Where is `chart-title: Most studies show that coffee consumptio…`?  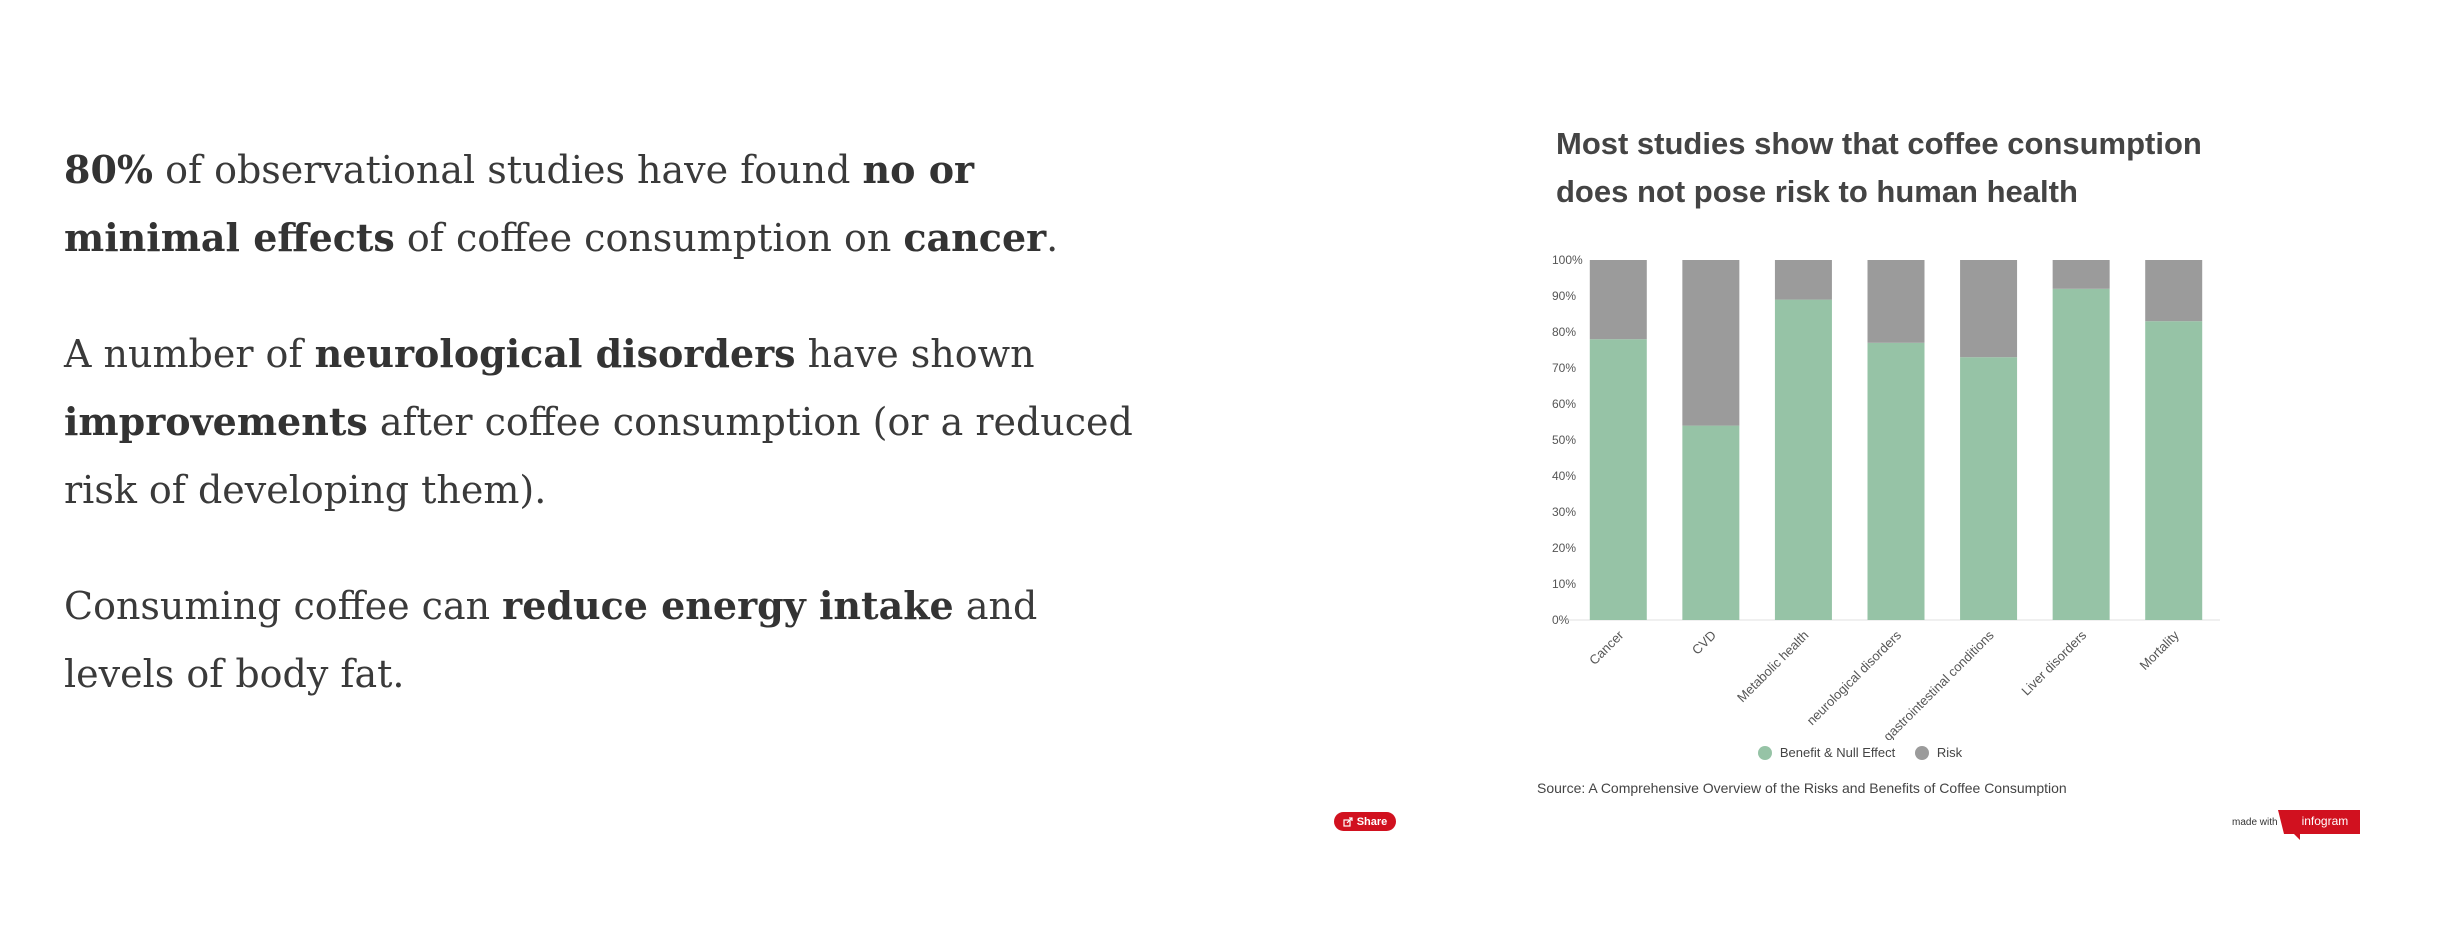 chart-title: Most studies show that coffee consumptio… is located at coordinates (1879, 167).